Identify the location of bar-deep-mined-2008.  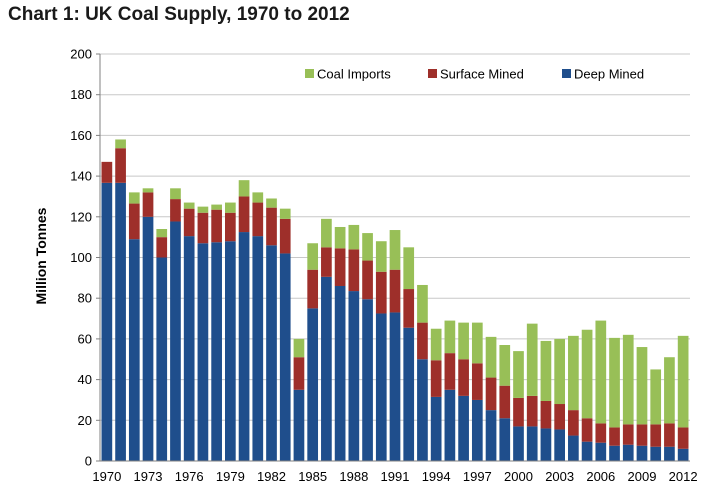
(628, 452).